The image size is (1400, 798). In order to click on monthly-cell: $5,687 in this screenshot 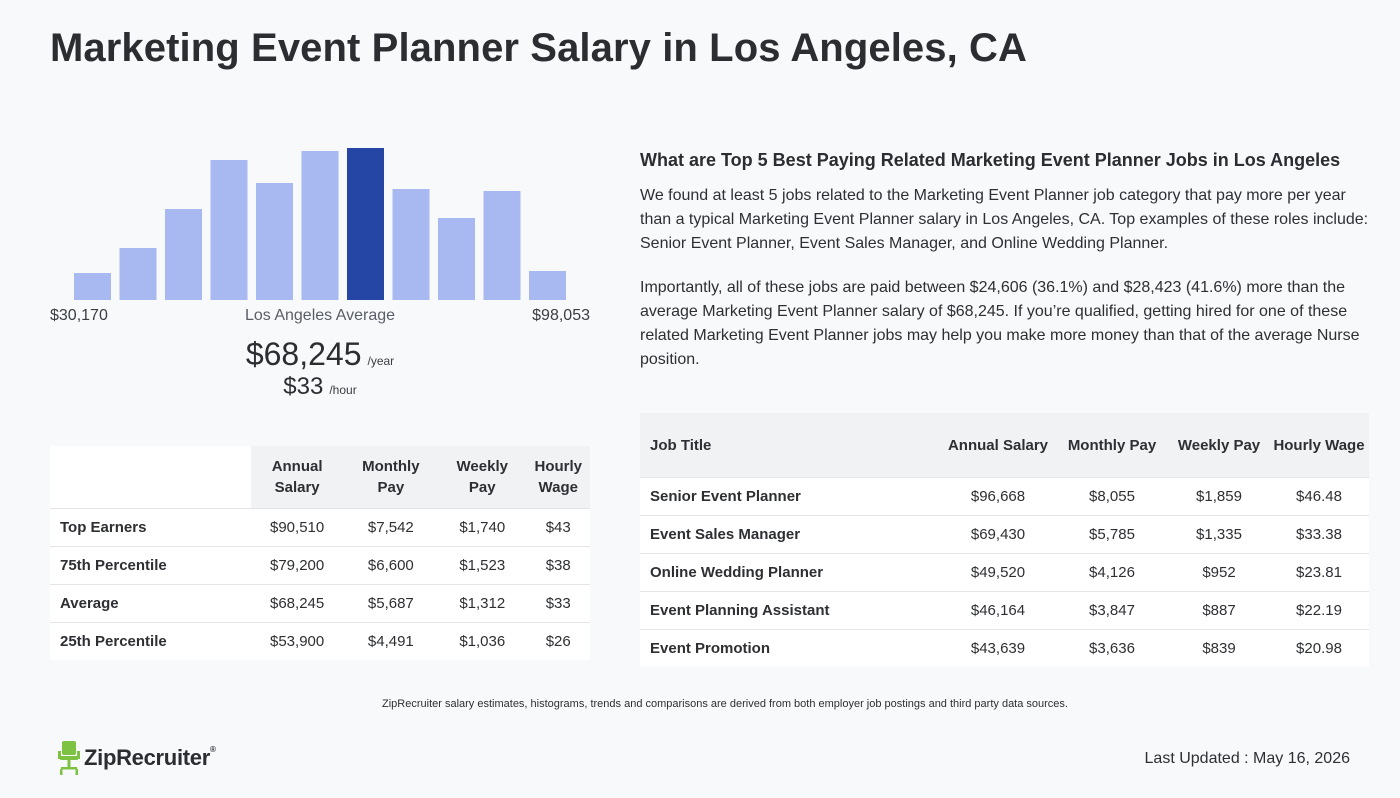, I will do `click(391, 603)`.